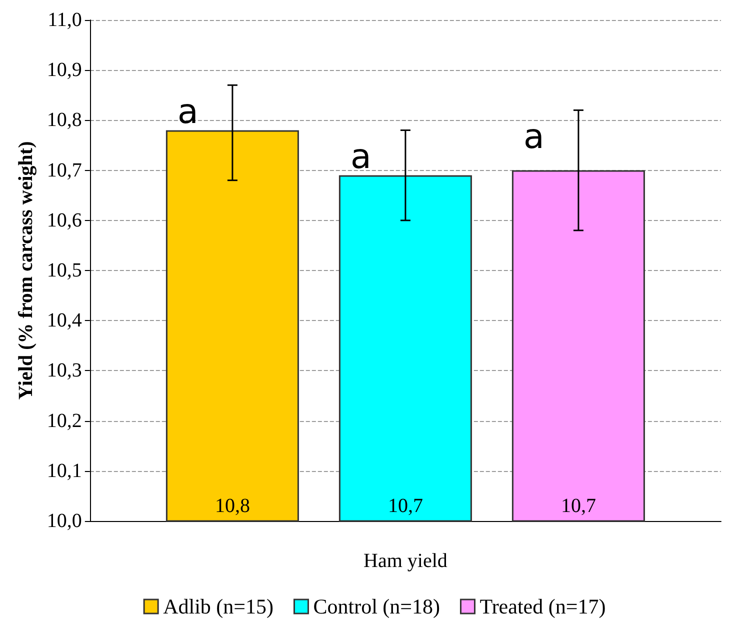 This screenshot has width=749, height=632. What do you see at coordinates (218, 606) in the screenshot?
I see `legend-label: Adlib (n=15)` at bounding box center [218, 606].